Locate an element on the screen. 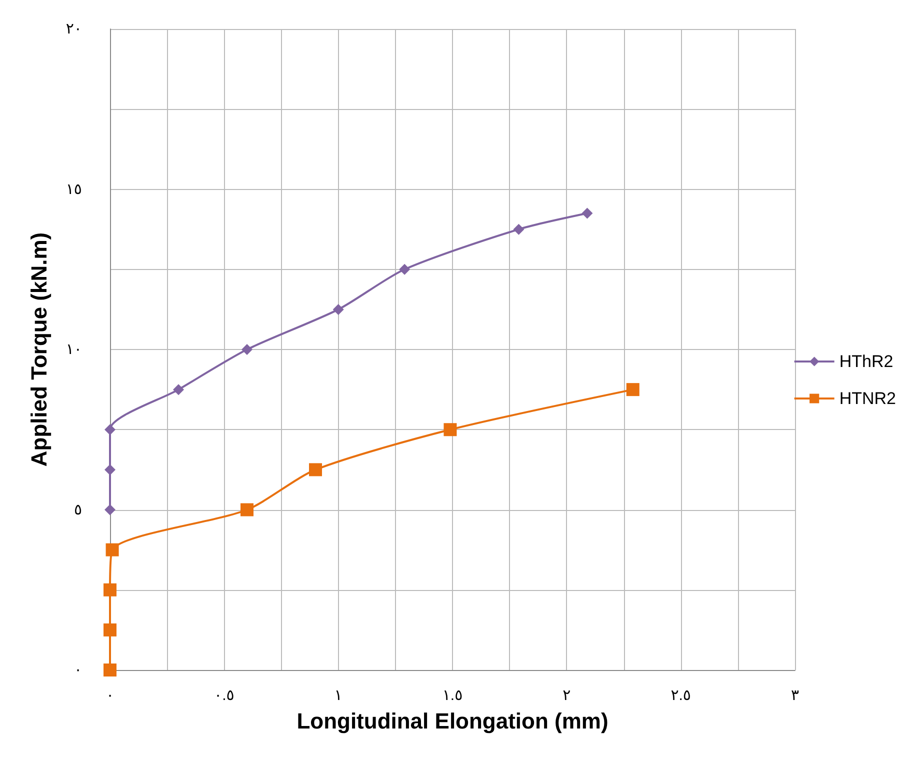 The height and width of the screenshot is (760, 909). x-tick-label: ٣ is located at coordinates (795, 695).